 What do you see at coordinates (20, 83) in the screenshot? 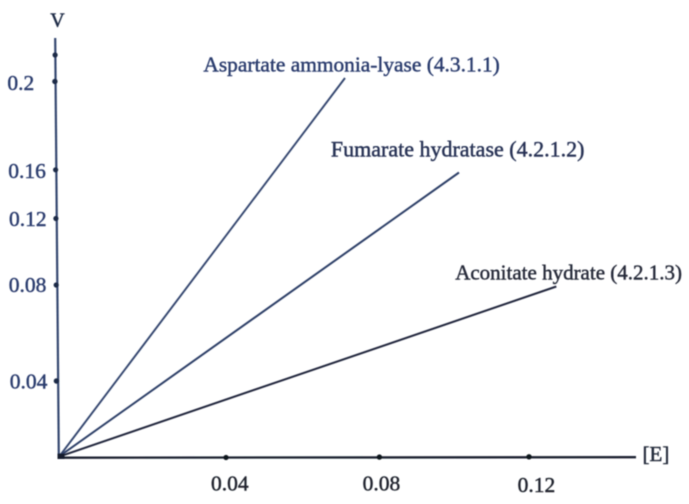
I see `svg-text: 0.2` at bounding box center [20, 83].